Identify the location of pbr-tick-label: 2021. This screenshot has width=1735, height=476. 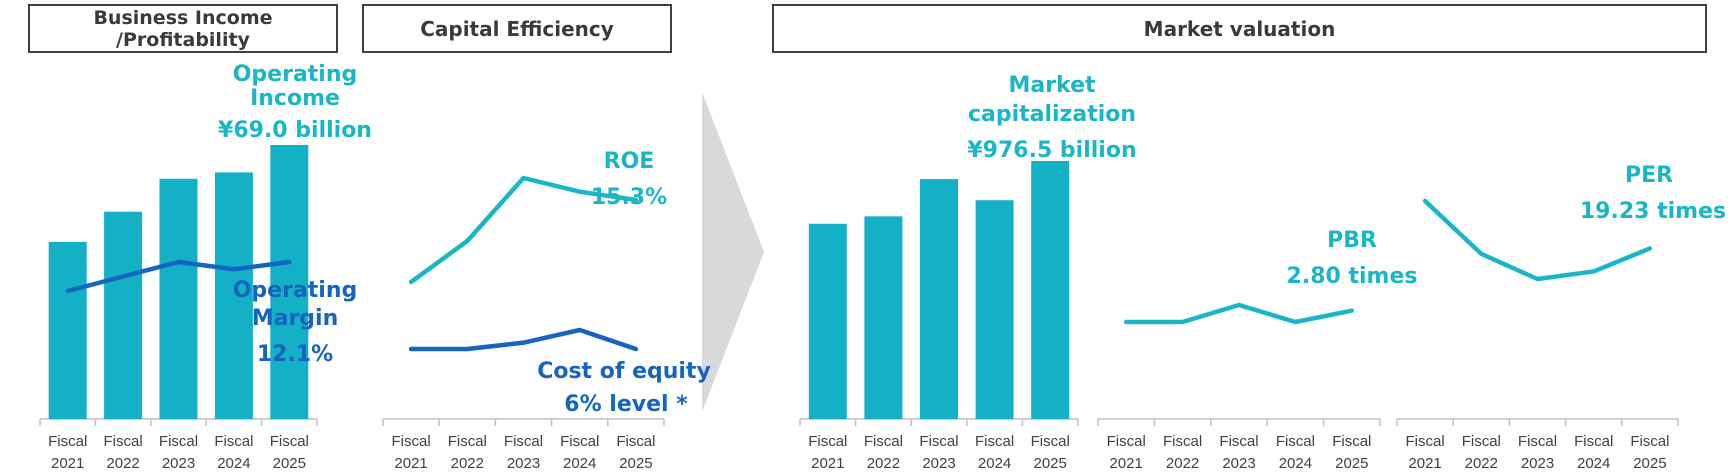
(1126, 463).